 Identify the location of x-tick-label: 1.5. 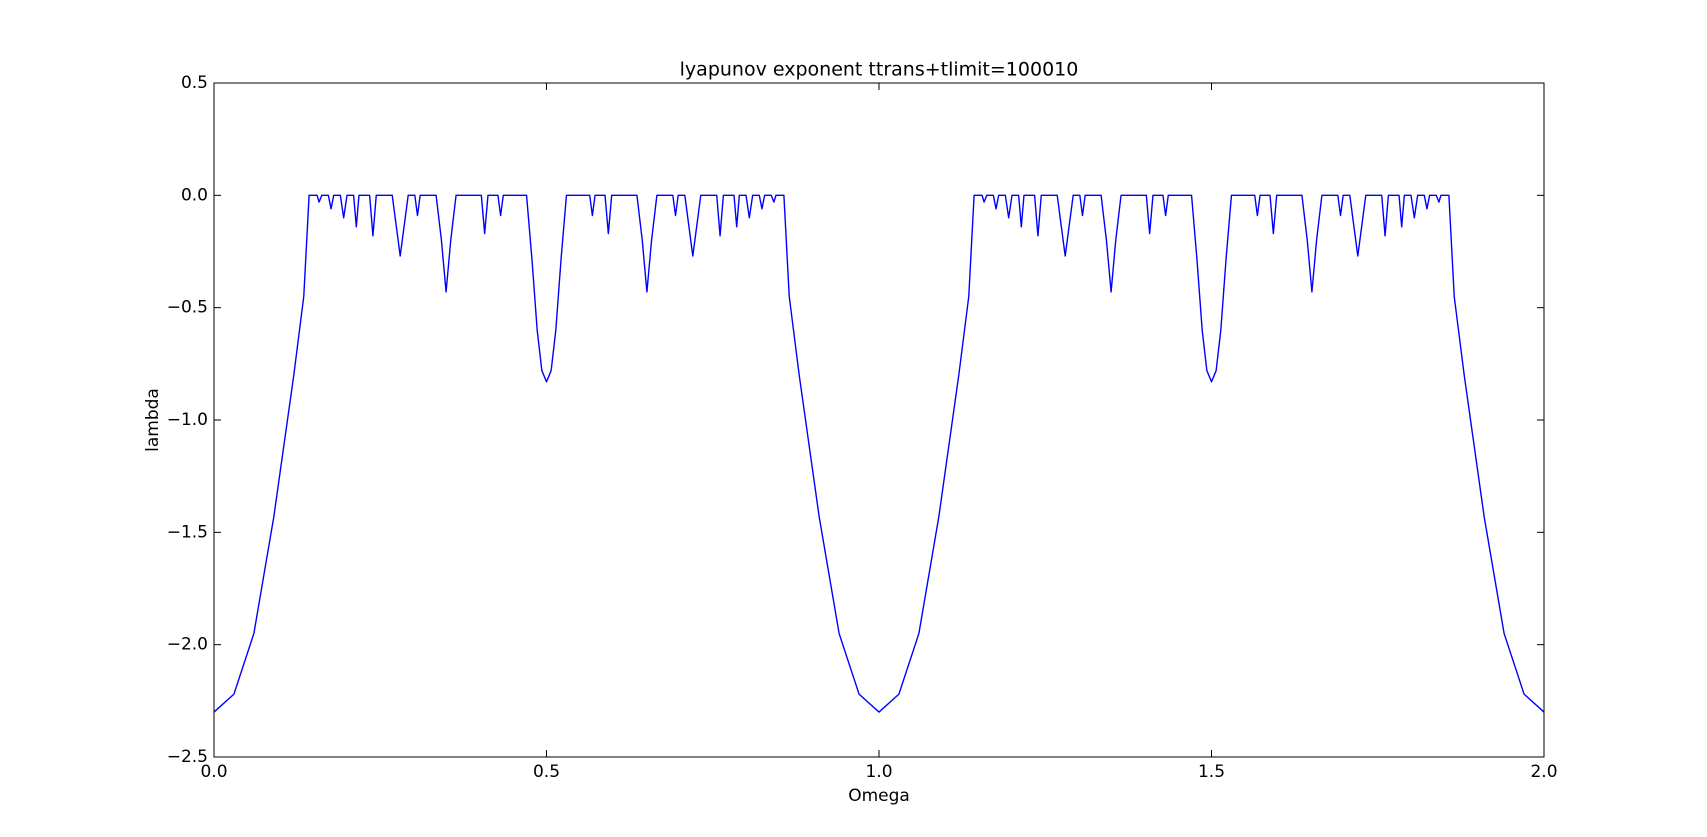
(1211, 772).